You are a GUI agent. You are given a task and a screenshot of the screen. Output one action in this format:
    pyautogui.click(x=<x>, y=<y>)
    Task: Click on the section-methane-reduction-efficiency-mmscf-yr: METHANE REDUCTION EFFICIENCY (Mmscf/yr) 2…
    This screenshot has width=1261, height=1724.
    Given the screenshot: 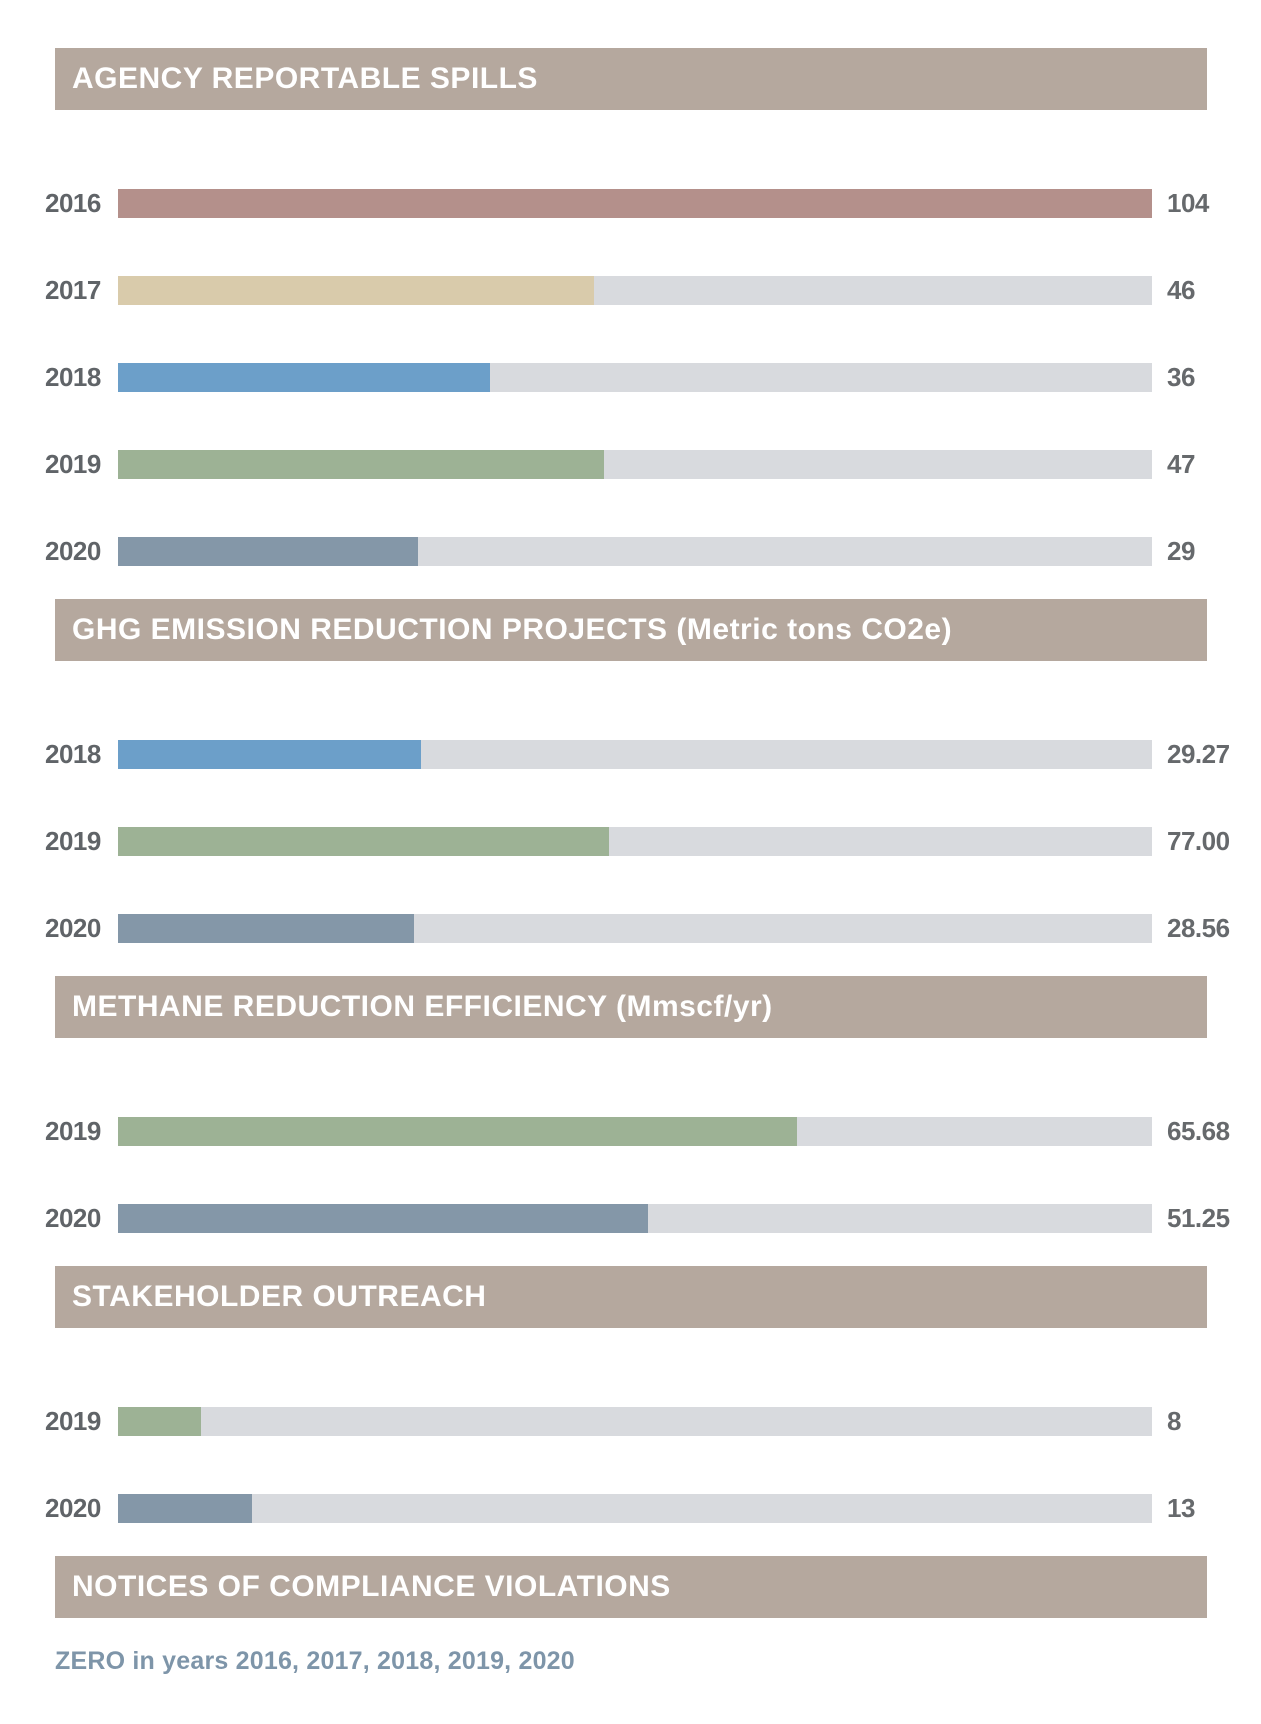 What is the action you would take?
    pyautogui.click(x=630, y=1104)
    